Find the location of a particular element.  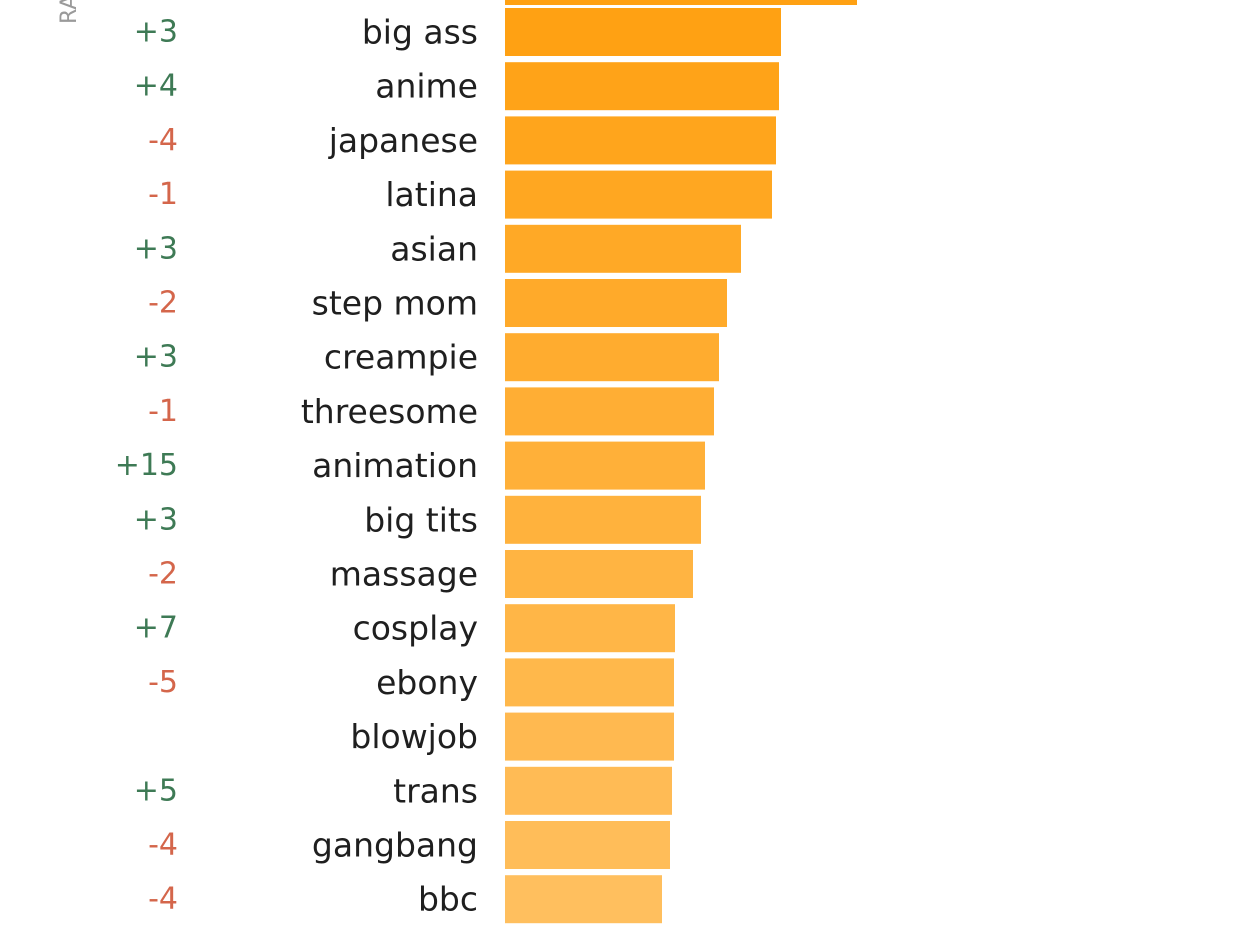

category-label: anime is located at coordinates (426, 86).